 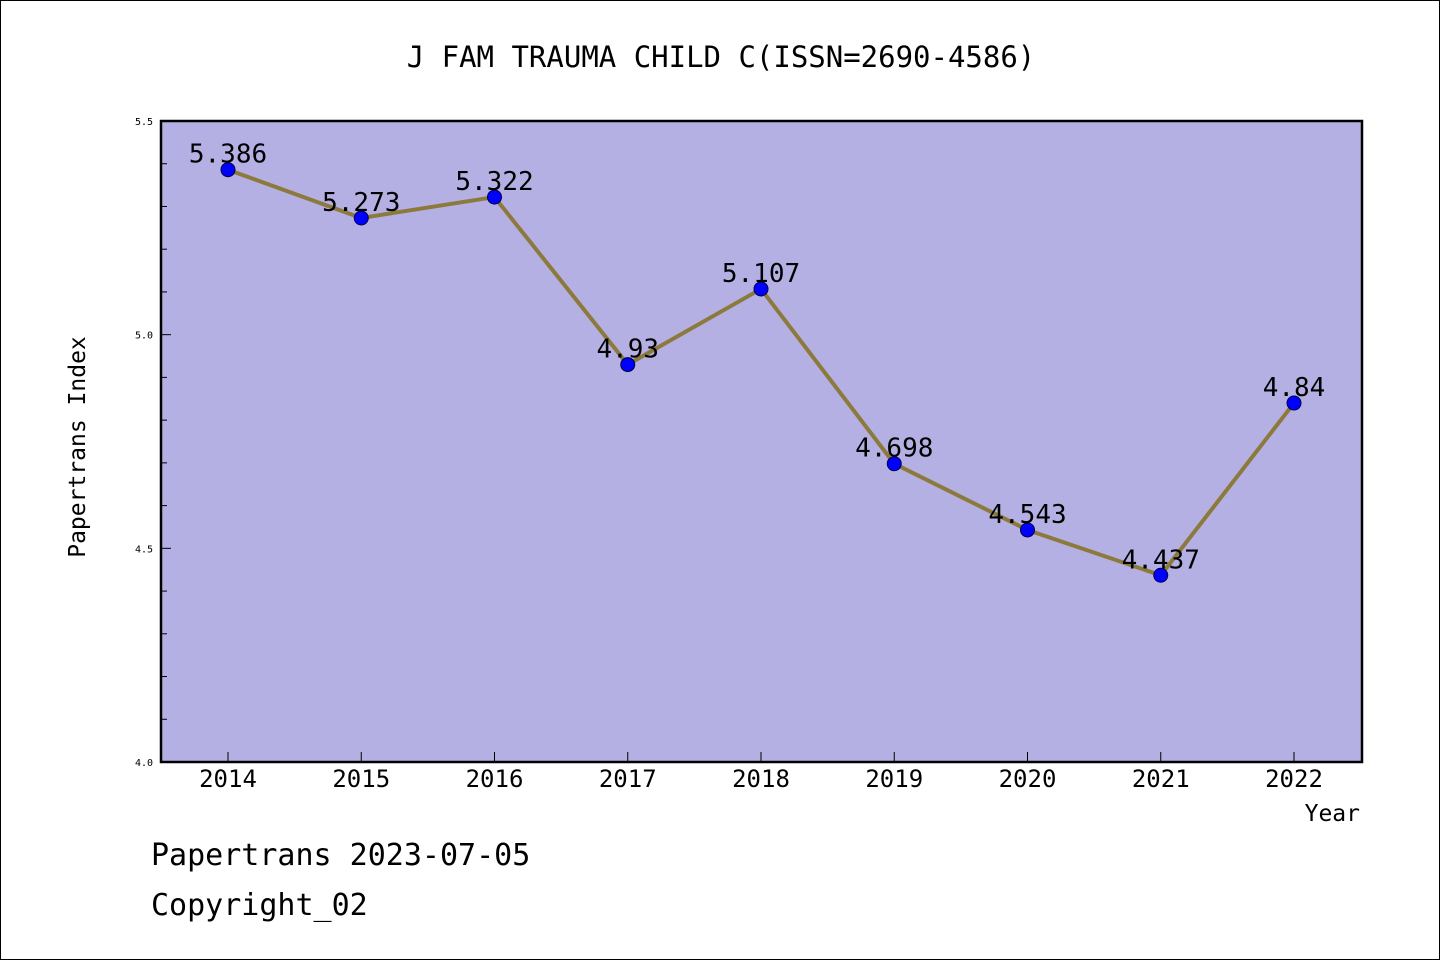 What do you see at coordinates (228, 779) in the screenshot?
I see `x-tick-label: 2014` at bounding box center [228, 779].